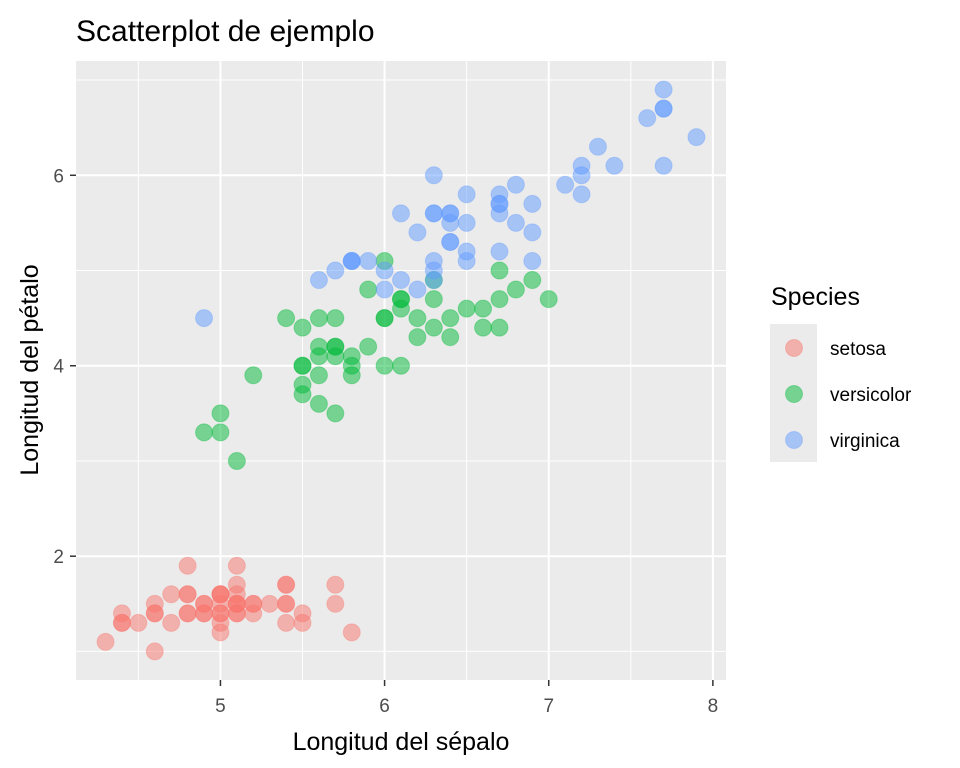 The width and height of the screenshot is (960, 768). Describe the element at coordinates (865, 441) in the screenshot. I see `legend-label-virginica: virginica` at that location.